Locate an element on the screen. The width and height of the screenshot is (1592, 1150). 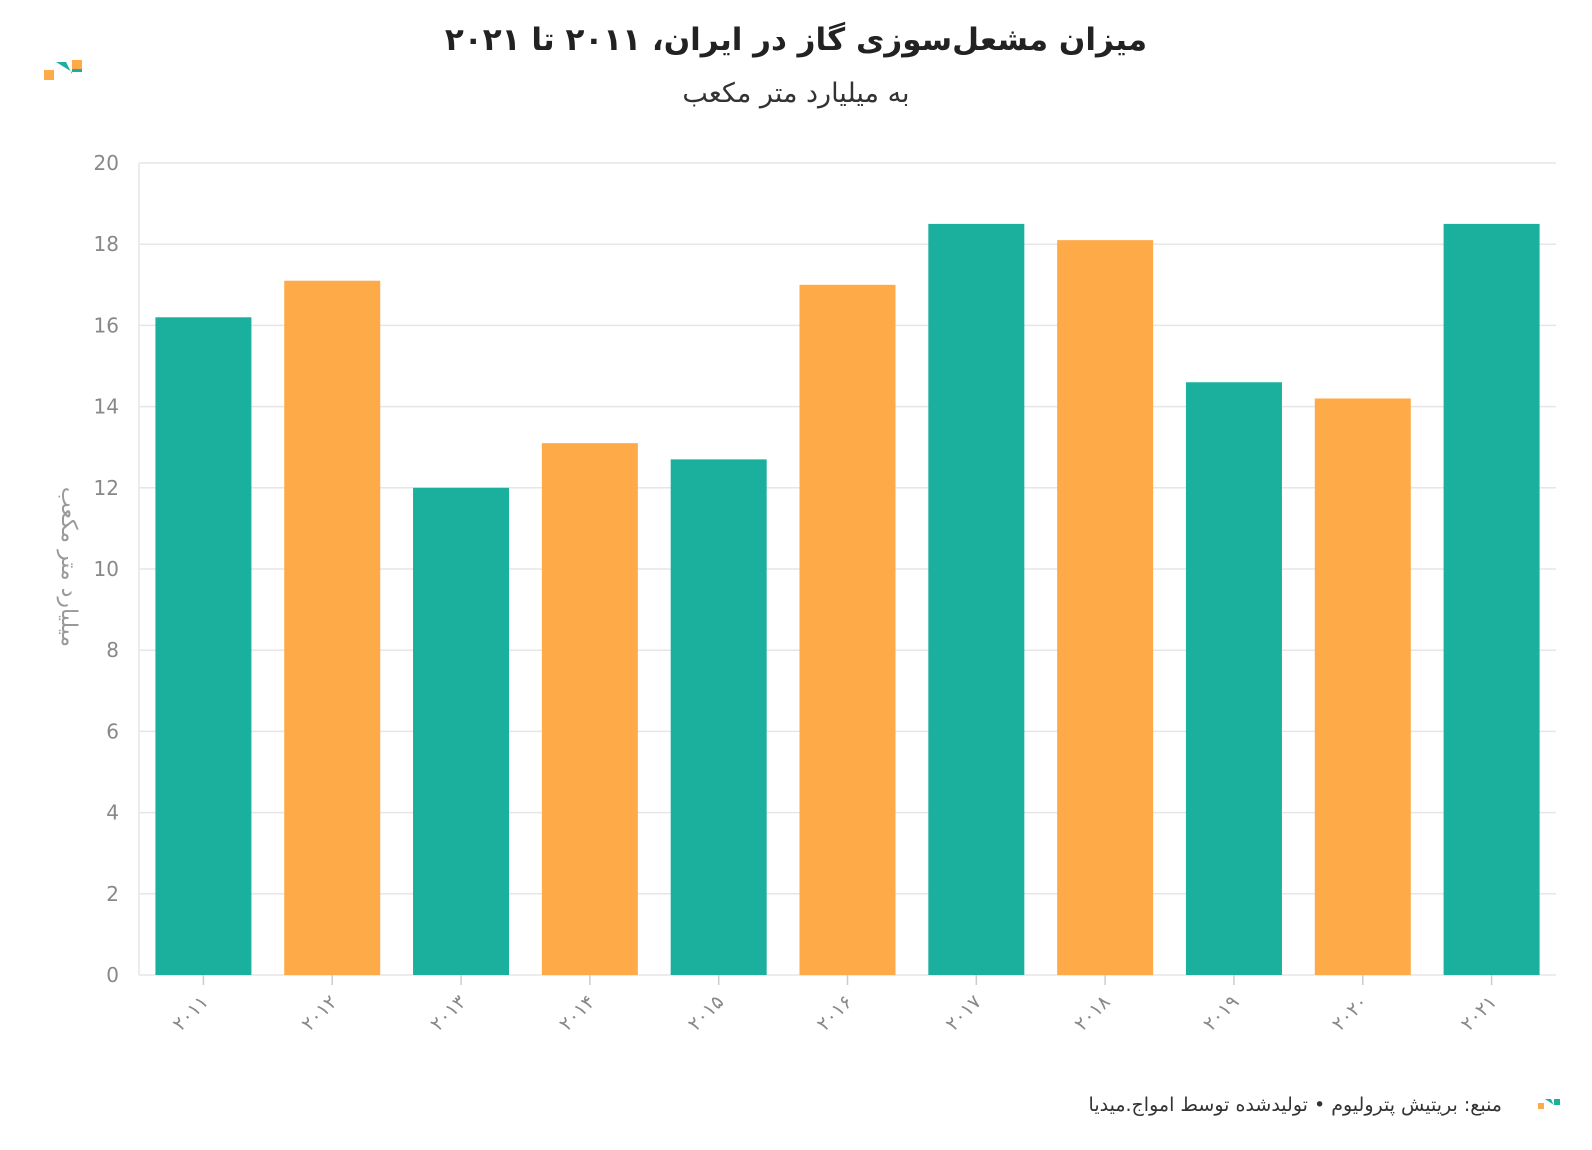
y-tick-label: 8 is located at coordinates (112, 650).